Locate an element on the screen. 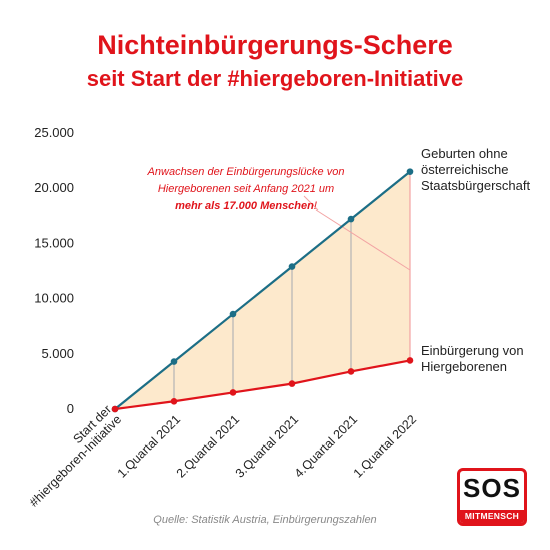  y-tick-label: 25.000 is located at coordinates (54, 132).